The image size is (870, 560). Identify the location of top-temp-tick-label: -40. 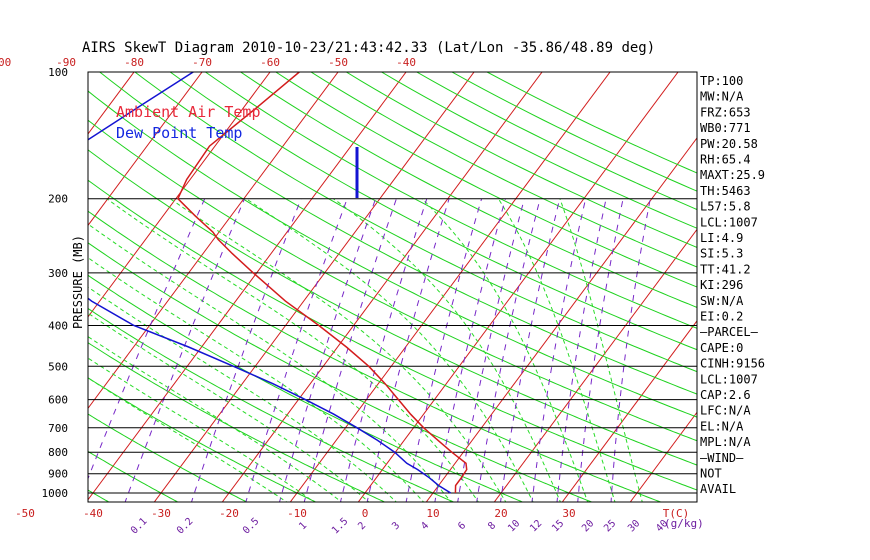
(406, 62).